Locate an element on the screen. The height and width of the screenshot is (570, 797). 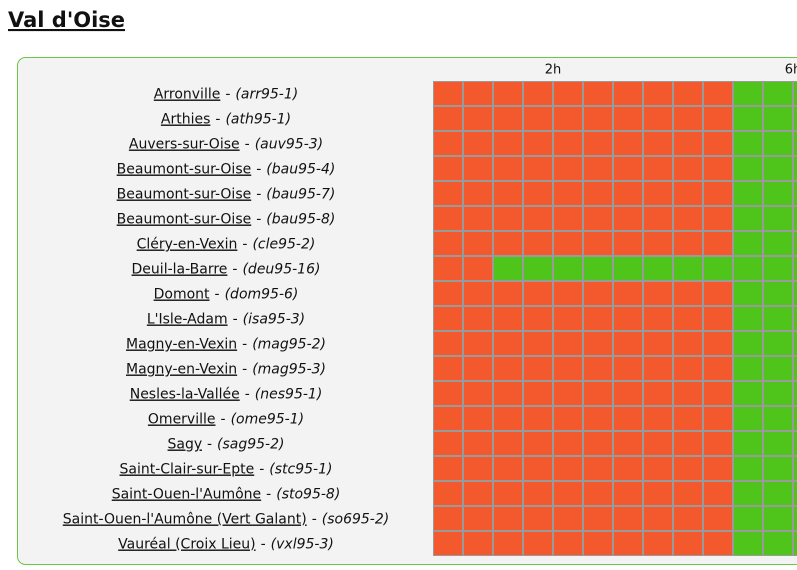
station-link: Domont is located at coordinates (182, 295).